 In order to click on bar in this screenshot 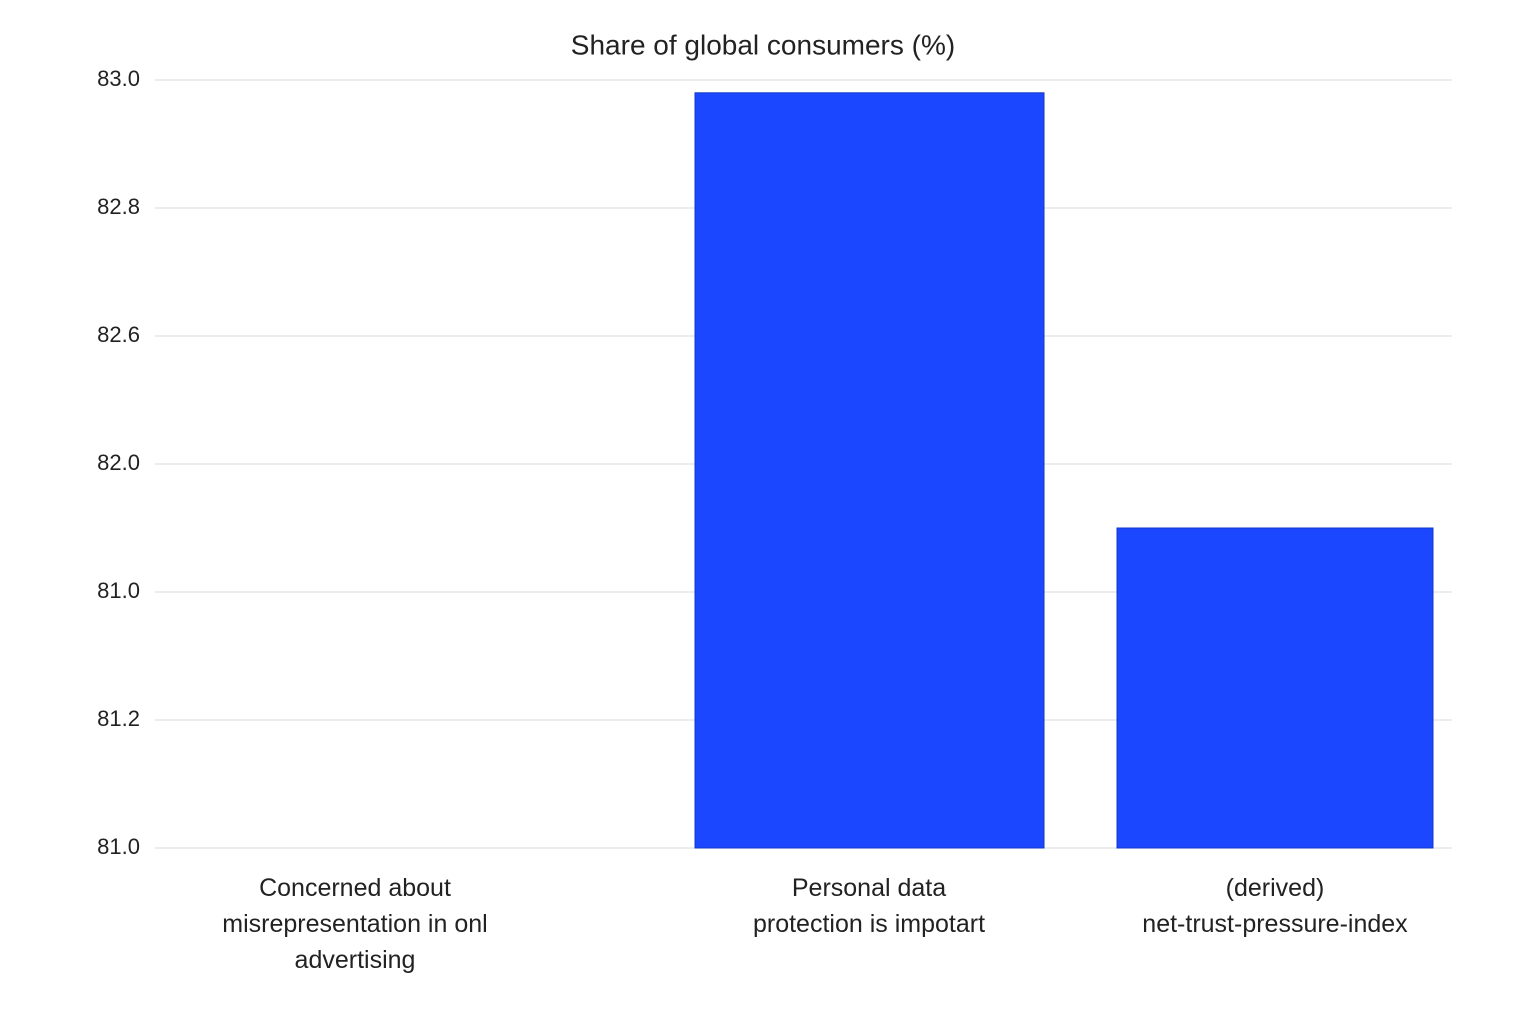, I will do `click(1275, 688)`.